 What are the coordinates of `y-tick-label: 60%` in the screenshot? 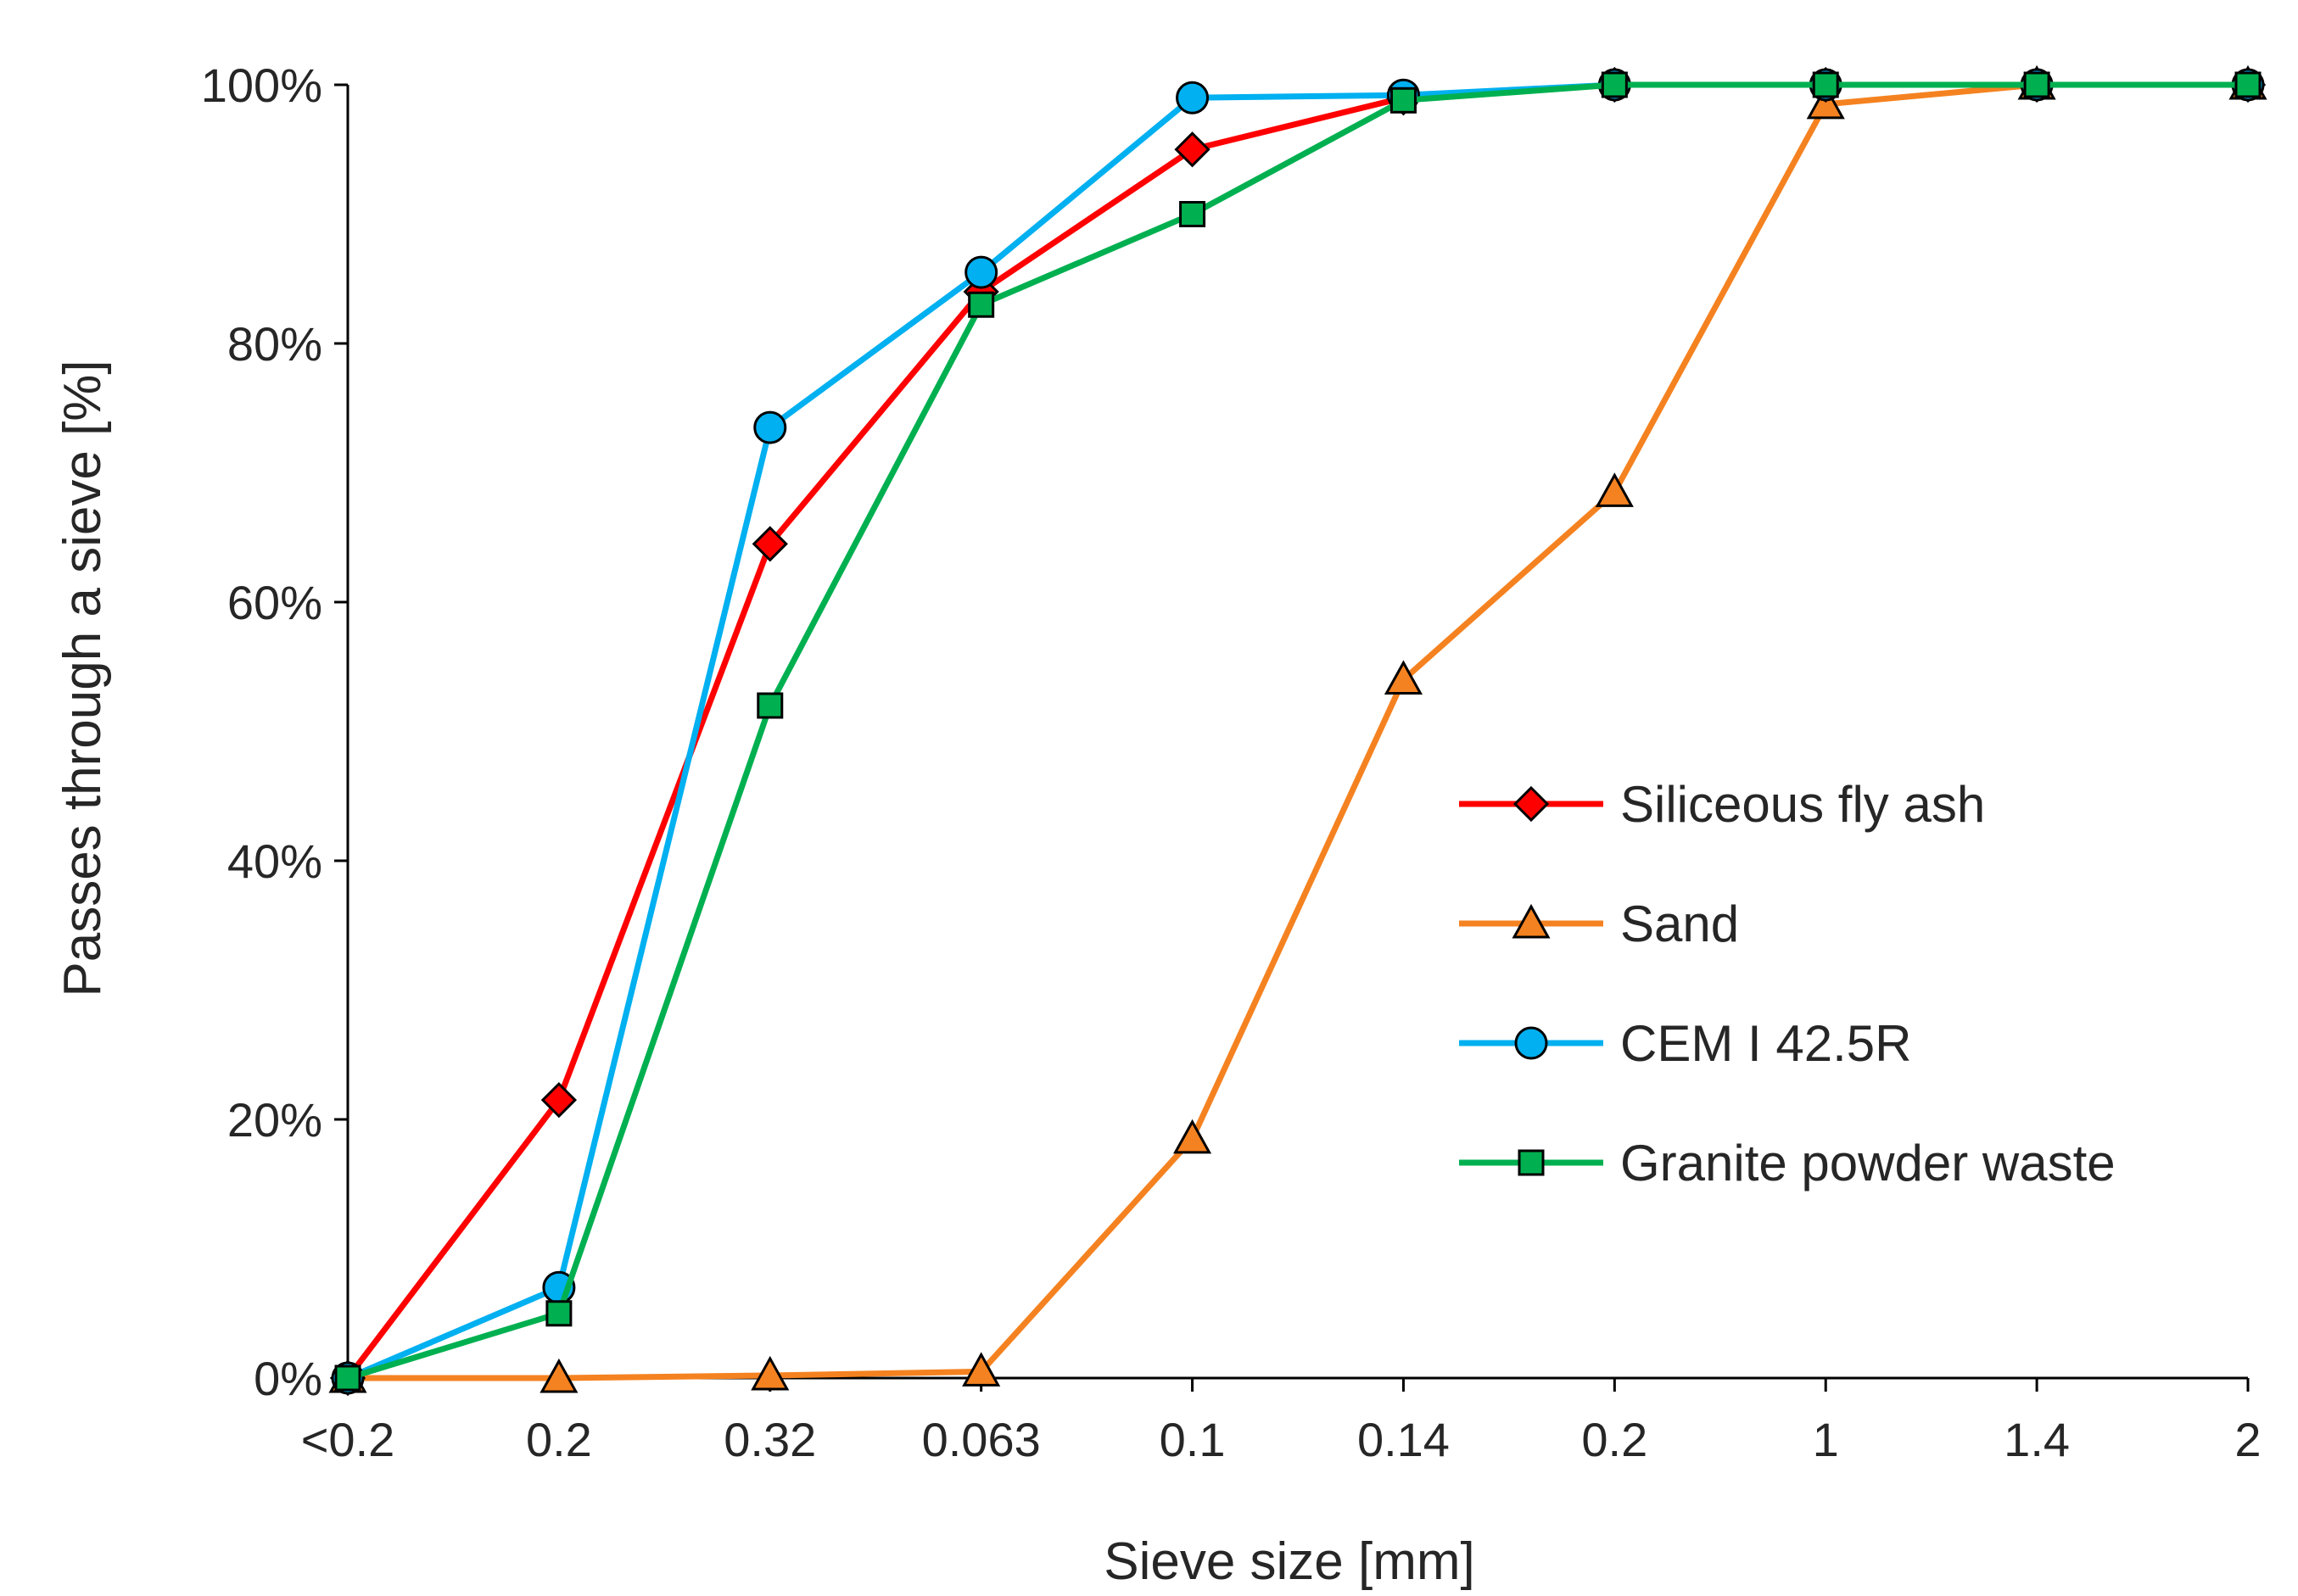 It's located at (274, 602).